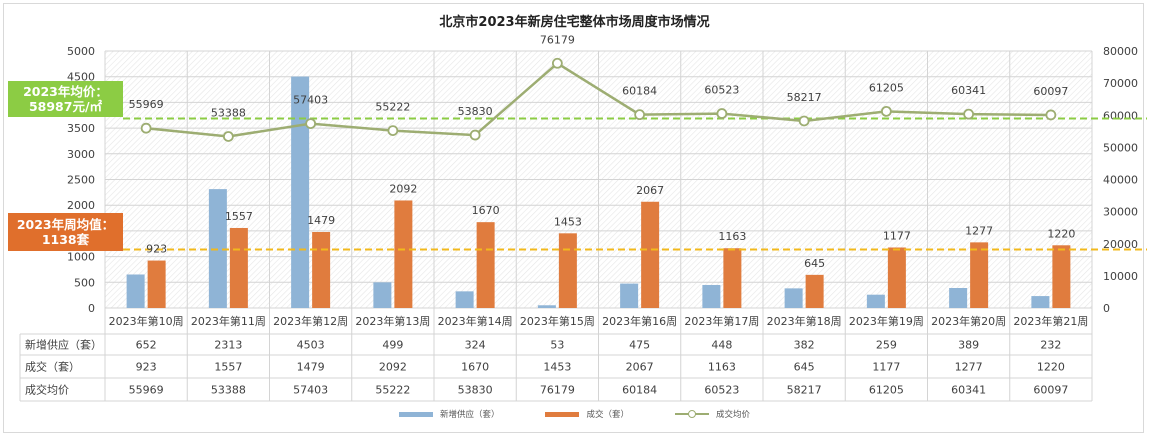 This screenshot has height=437, width=1149. I want to click on table-cell: 4503, so click(311, 345).